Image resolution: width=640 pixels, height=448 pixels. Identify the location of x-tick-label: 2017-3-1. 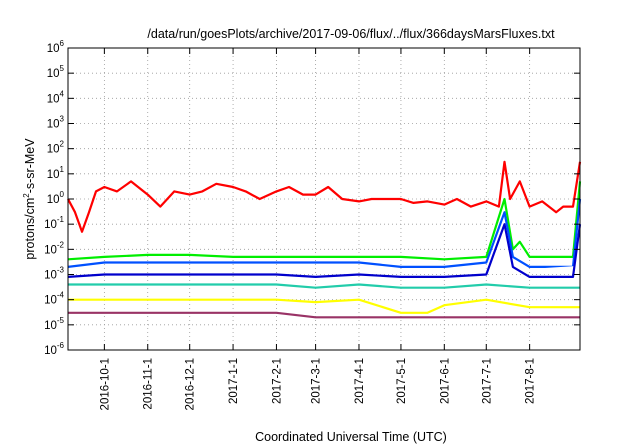
(317, 381).